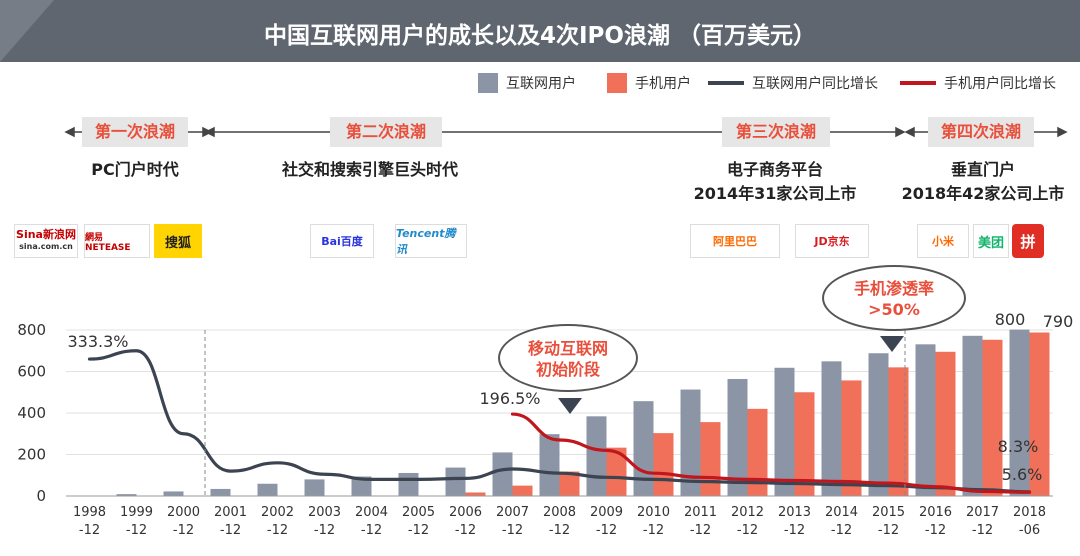 The width and height of the screenshot is (1080, 556). I want to click on wave-desc-line: 垂直门户, so click(982, 169).